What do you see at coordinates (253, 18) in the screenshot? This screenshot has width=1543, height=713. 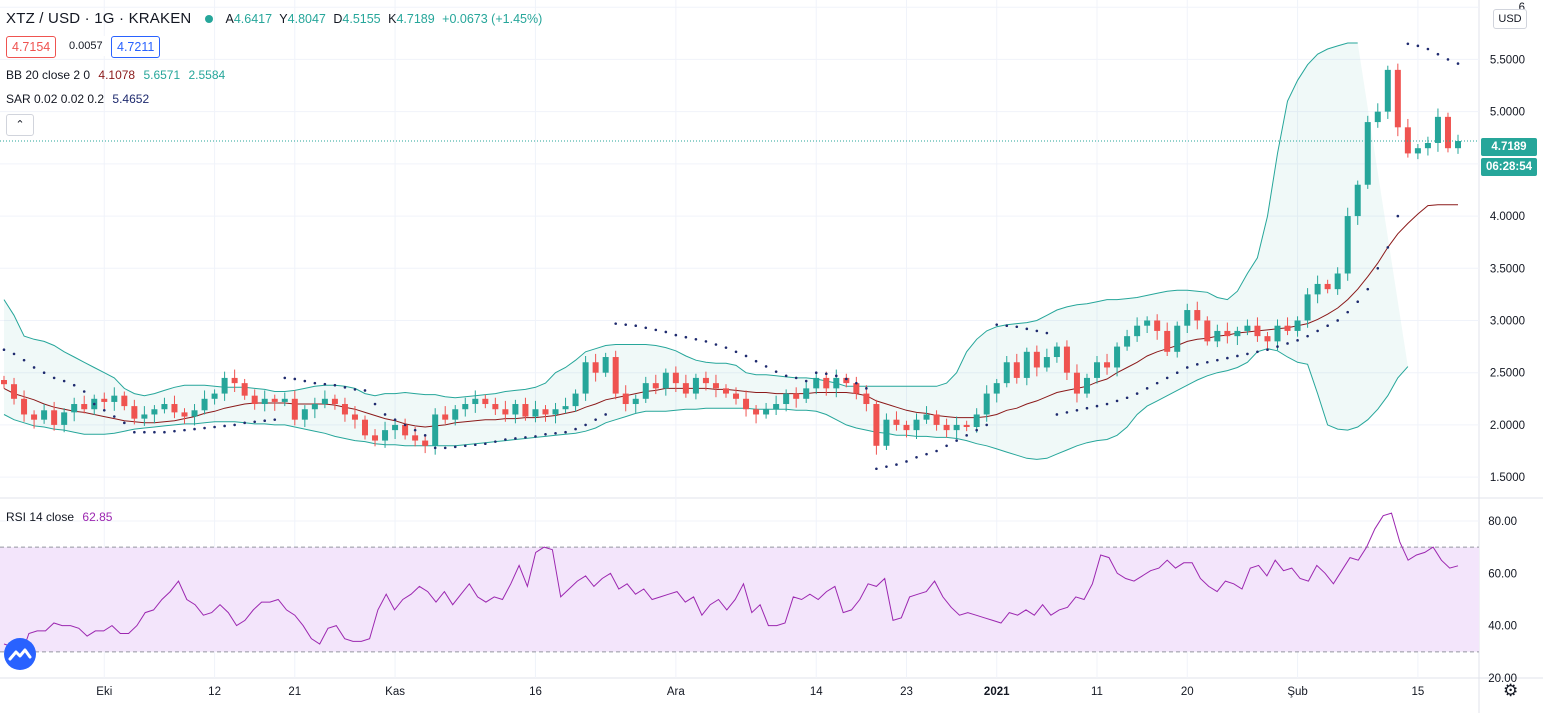 I see `open-value: 4.6417` at bounding box center [253, 18].